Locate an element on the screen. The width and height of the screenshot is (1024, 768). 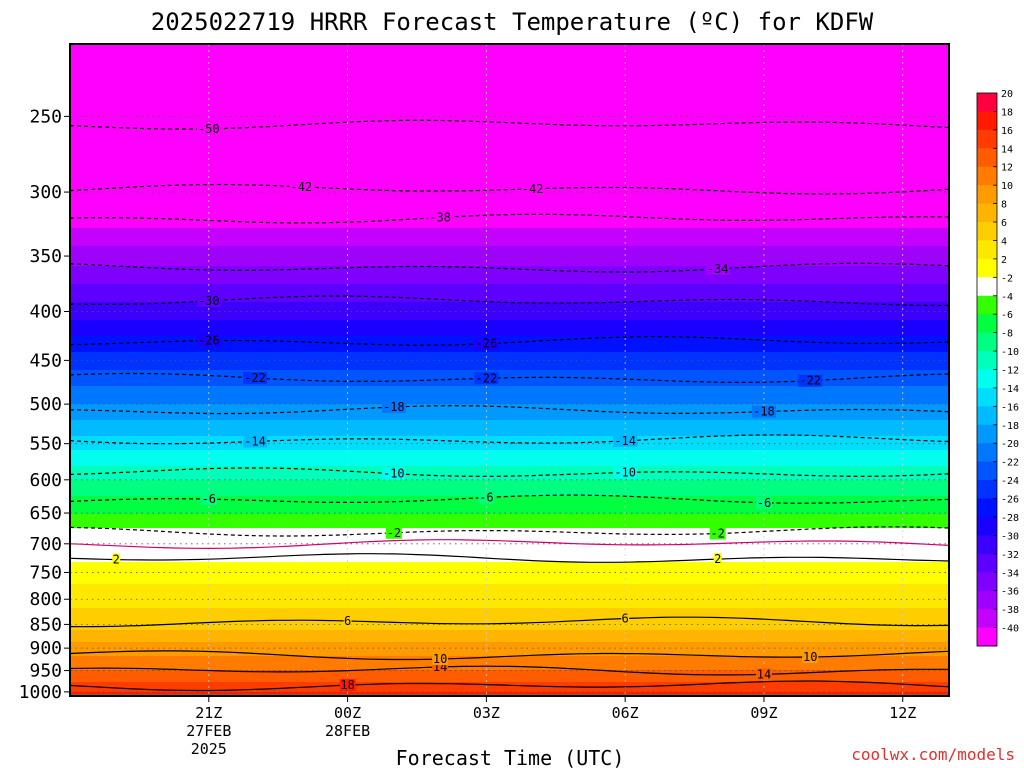
colorbar-label: -28 is located at coordinates (1010, 518).